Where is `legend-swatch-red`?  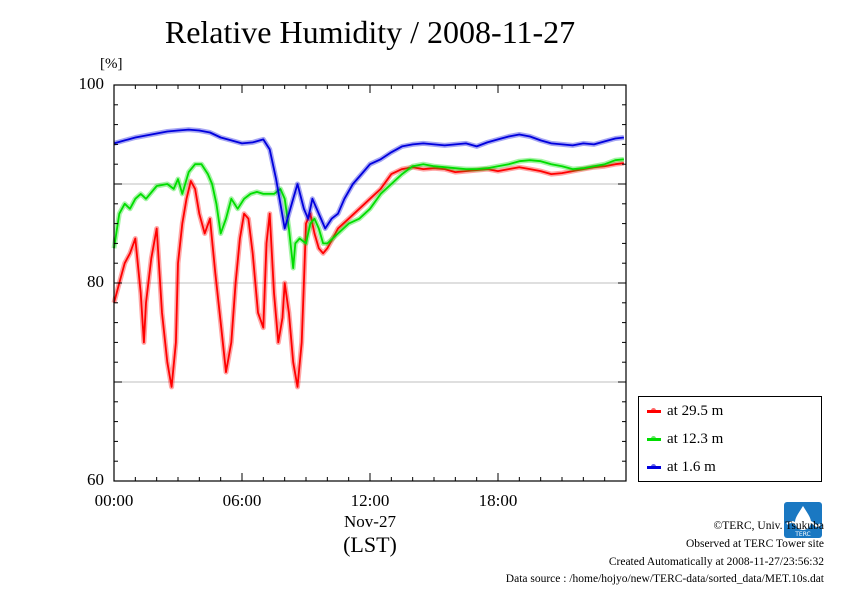
legend-swatch-red is located at coordinates (654, 410).